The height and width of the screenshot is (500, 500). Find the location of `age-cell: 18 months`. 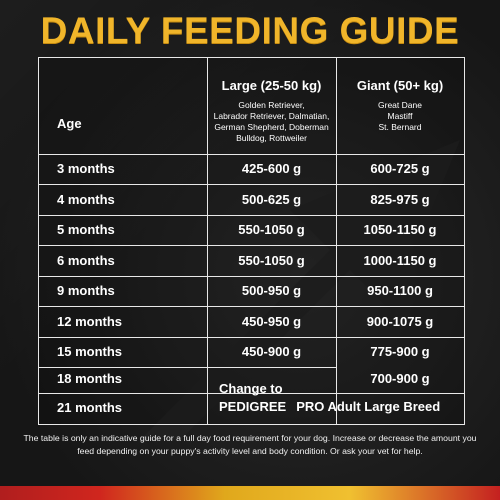

age-cell: 18 months is located at coordinates (90, 378).